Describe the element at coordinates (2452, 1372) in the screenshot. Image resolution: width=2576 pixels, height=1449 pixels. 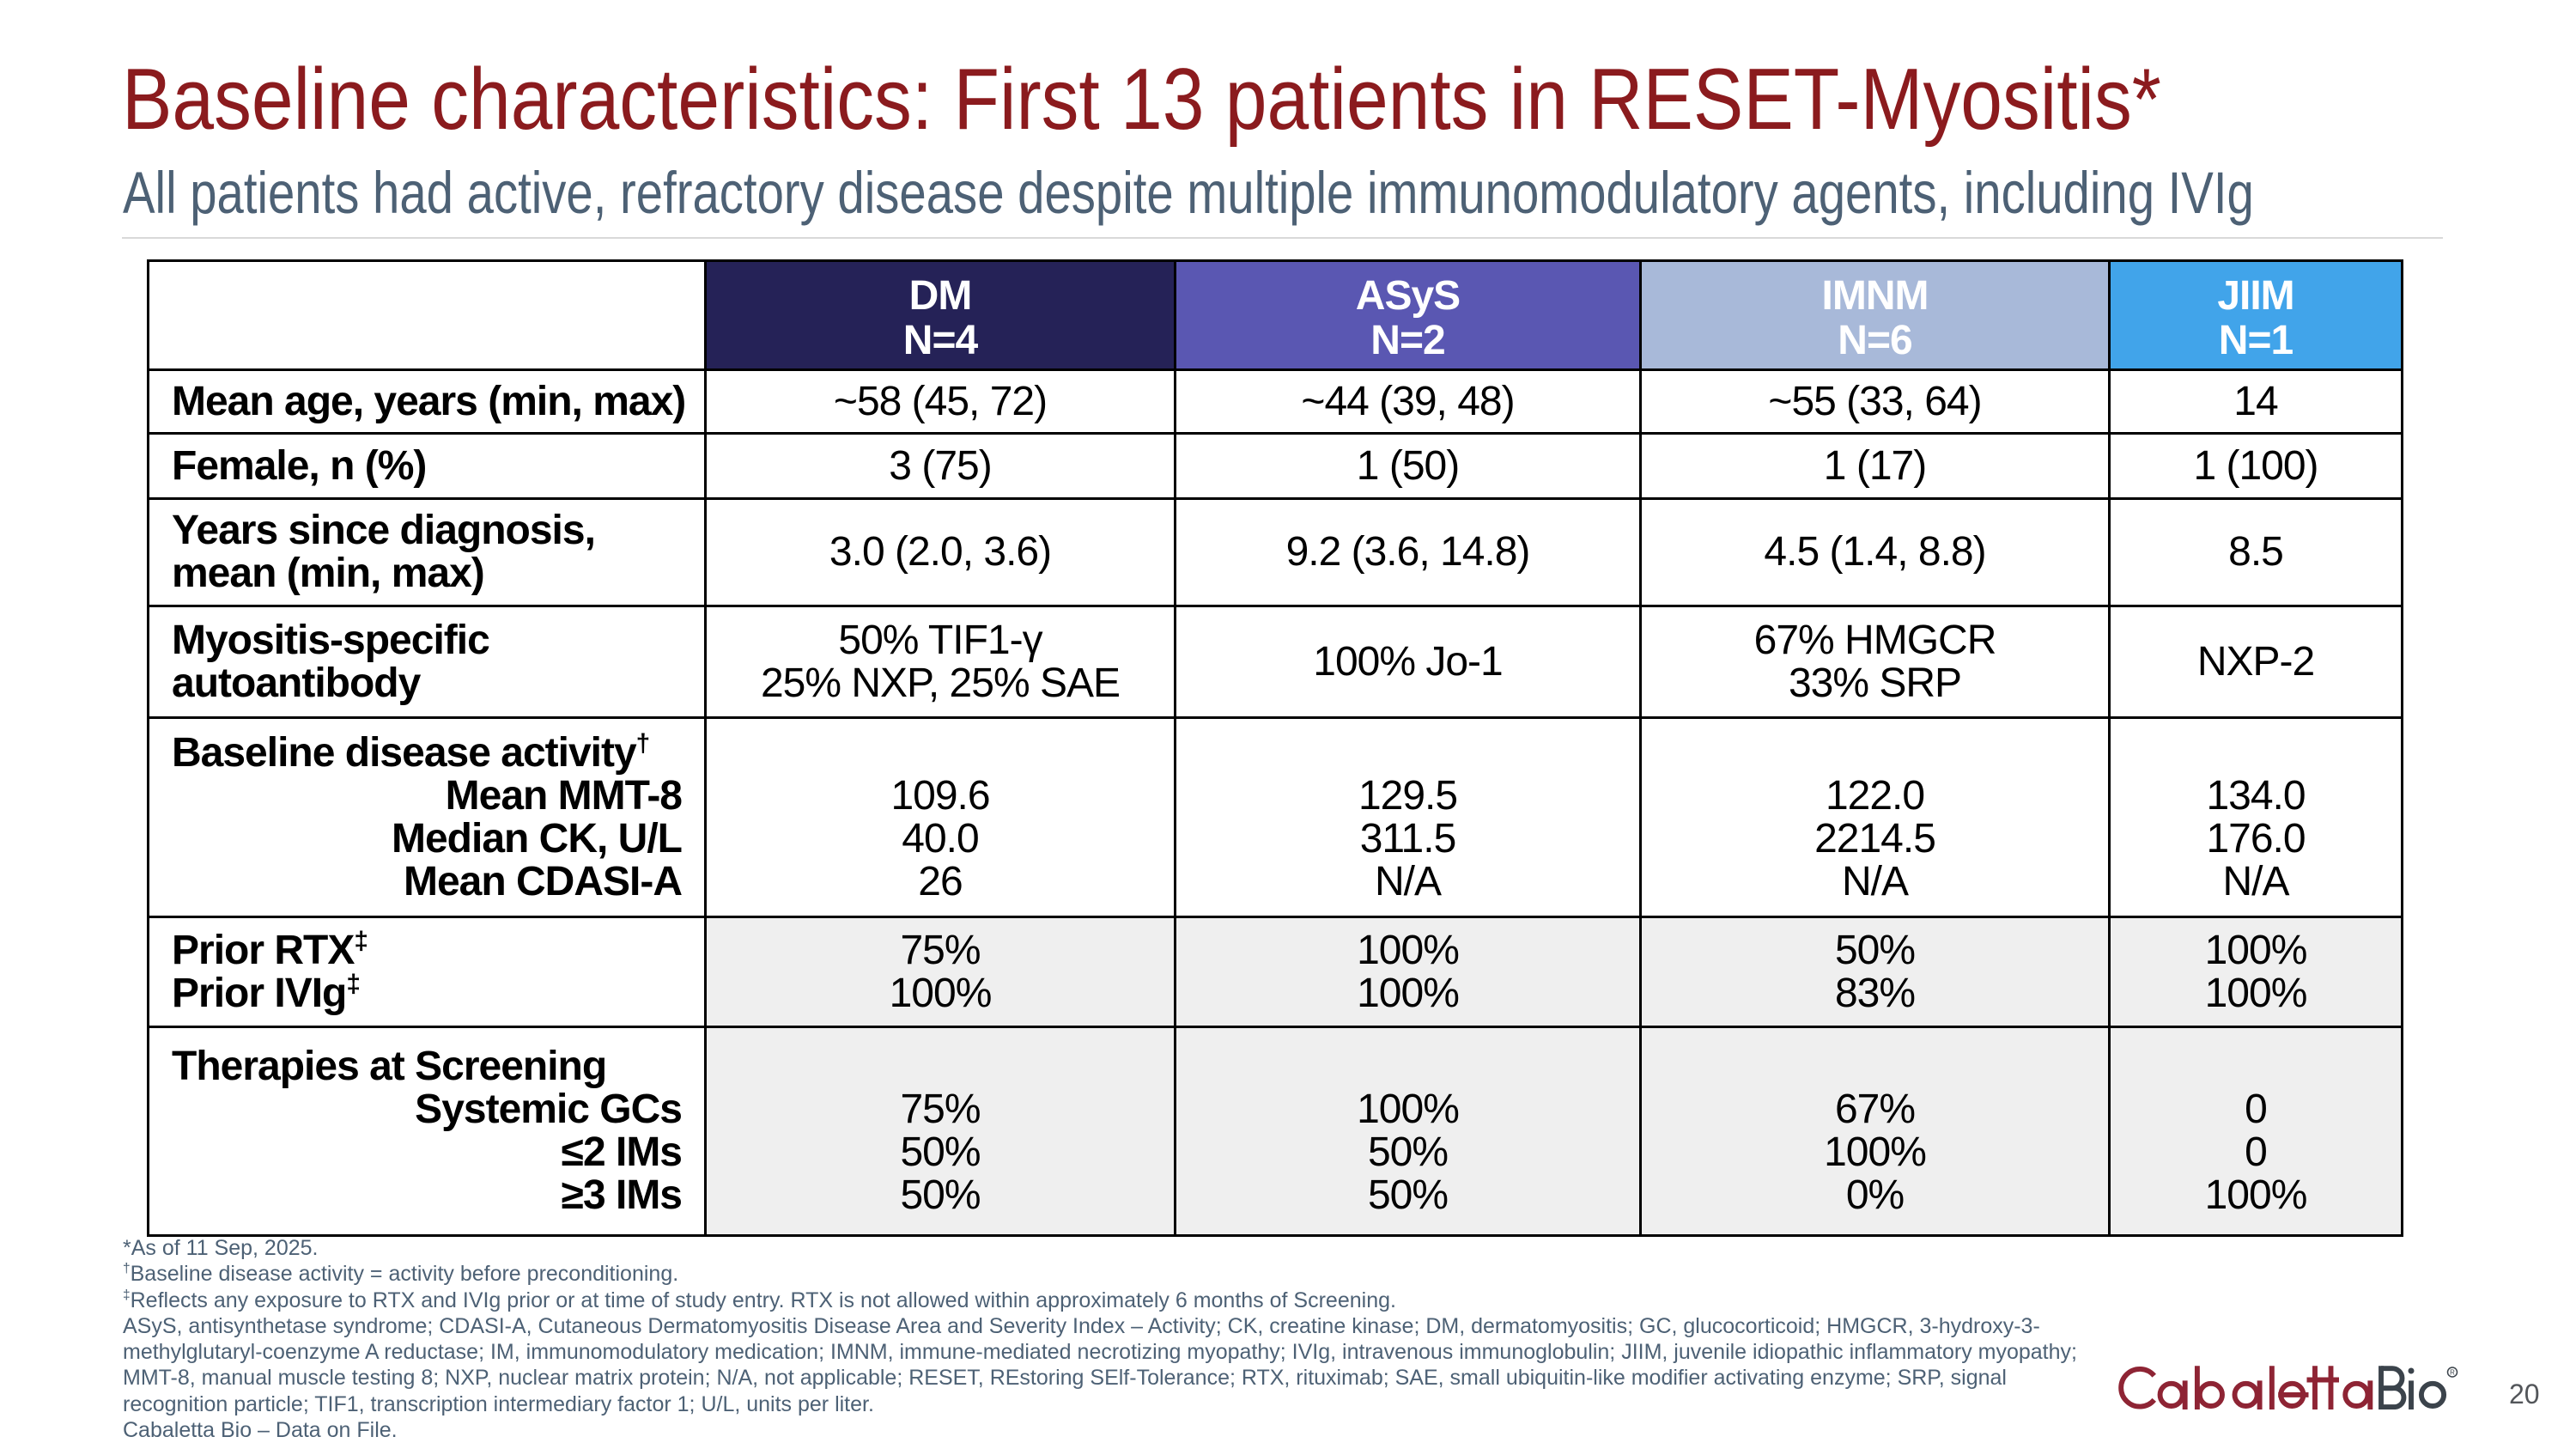
I see `svg-text: R` at that location.